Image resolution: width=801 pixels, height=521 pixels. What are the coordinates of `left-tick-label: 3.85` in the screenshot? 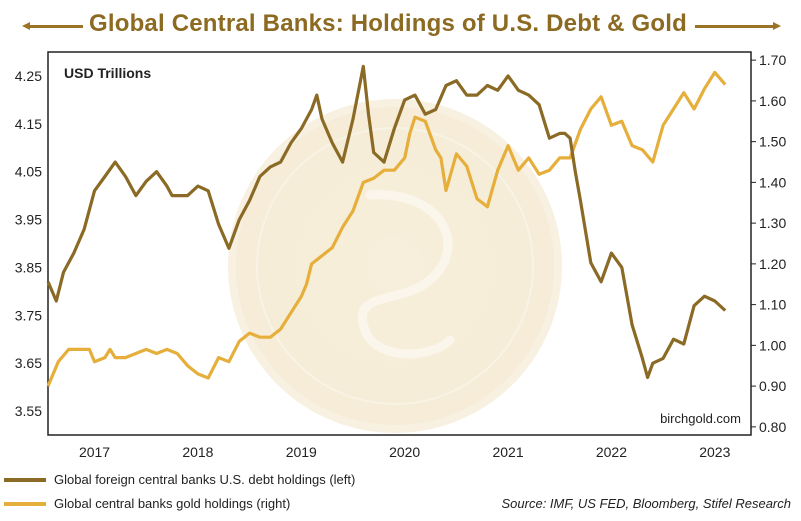 It's located at (28, 267).